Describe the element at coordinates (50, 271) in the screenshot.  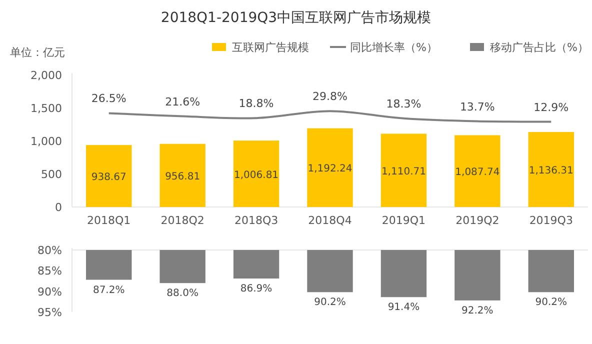
I see `y-tick-label: 85%` at that location.